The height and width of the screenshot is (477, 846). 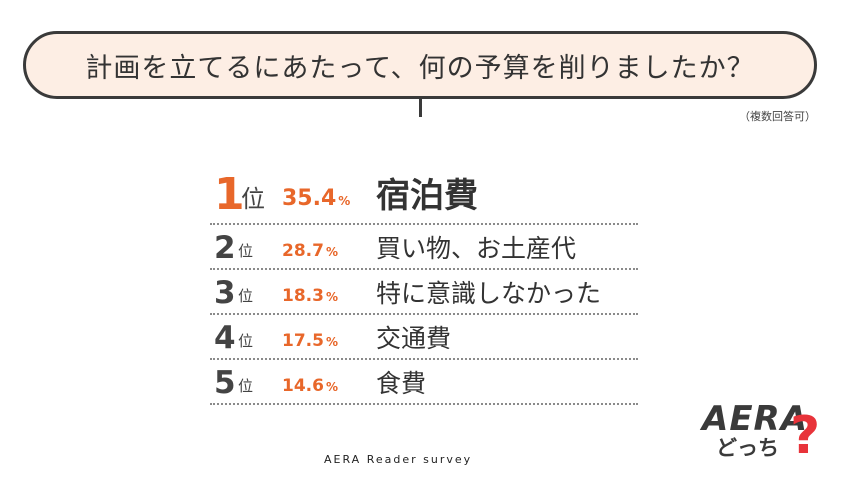 I want to click on rank-number: 1, so click(x=229, y=194).